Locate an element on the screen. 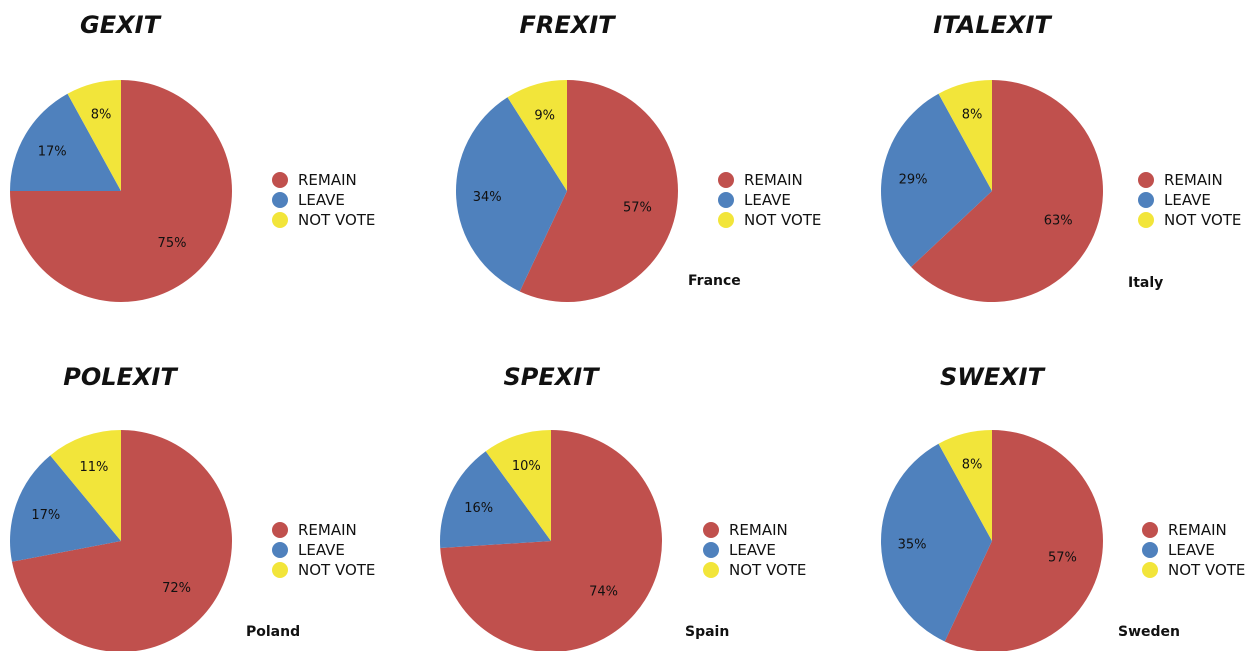 This screenshot has width=1259, height=651. pie-chart-3: ITALEXIT 63% 29% 8% REMAIN LEAVE NOT VOTE Italy is located at coordinates (1061, 157).